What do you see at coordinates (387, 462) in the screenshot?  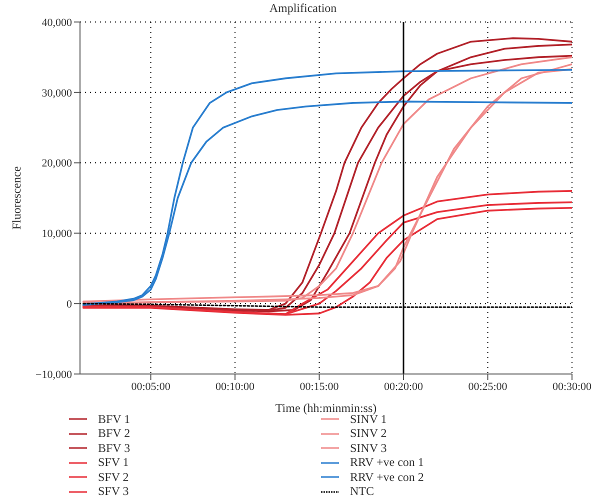 I see `legend-label: RRV +ve con 1` at bounding box center [387, 462].